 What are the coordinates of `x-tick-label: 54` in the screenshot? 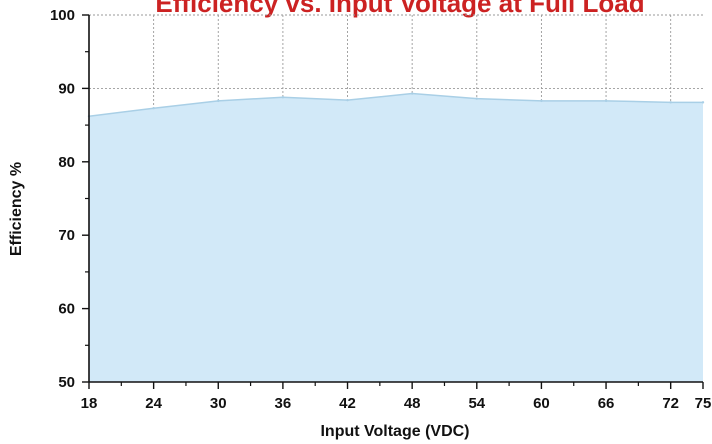 It's located at (476, 403).